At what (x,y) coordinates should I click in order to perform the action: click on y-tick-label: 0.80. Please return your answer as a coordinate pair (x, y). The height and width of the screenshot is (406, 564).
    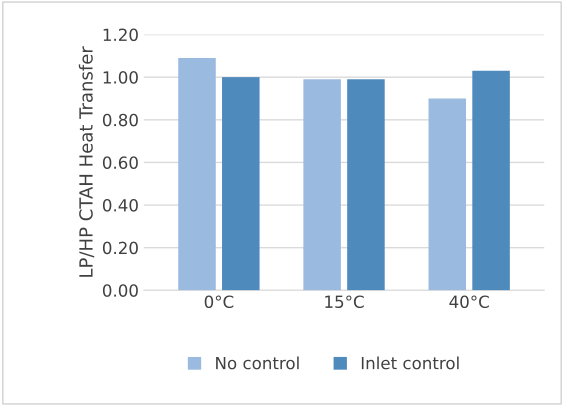
    Looking at the image, I should click on (120, 120).